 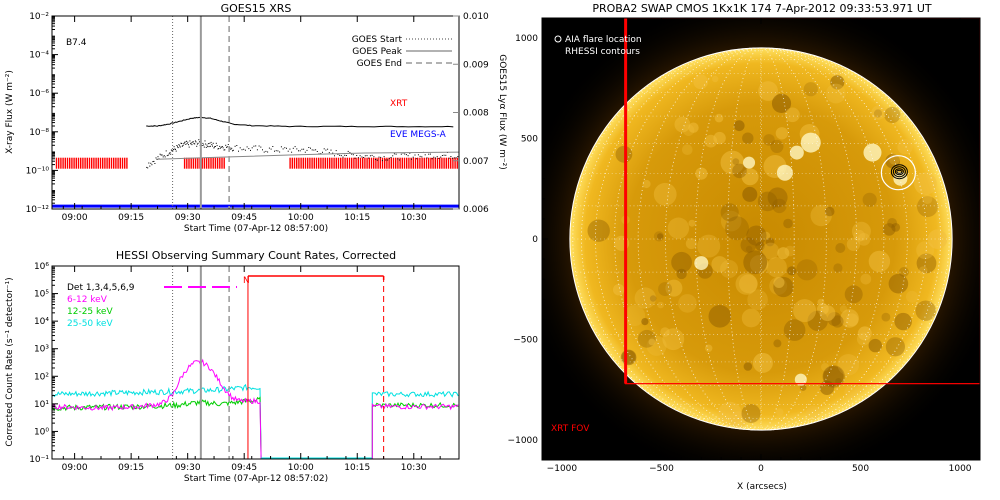 What do you see at coordinates (415, 424) in the screenshot?
I see `hessi-after-cyan` at bounding box center [415, 424].